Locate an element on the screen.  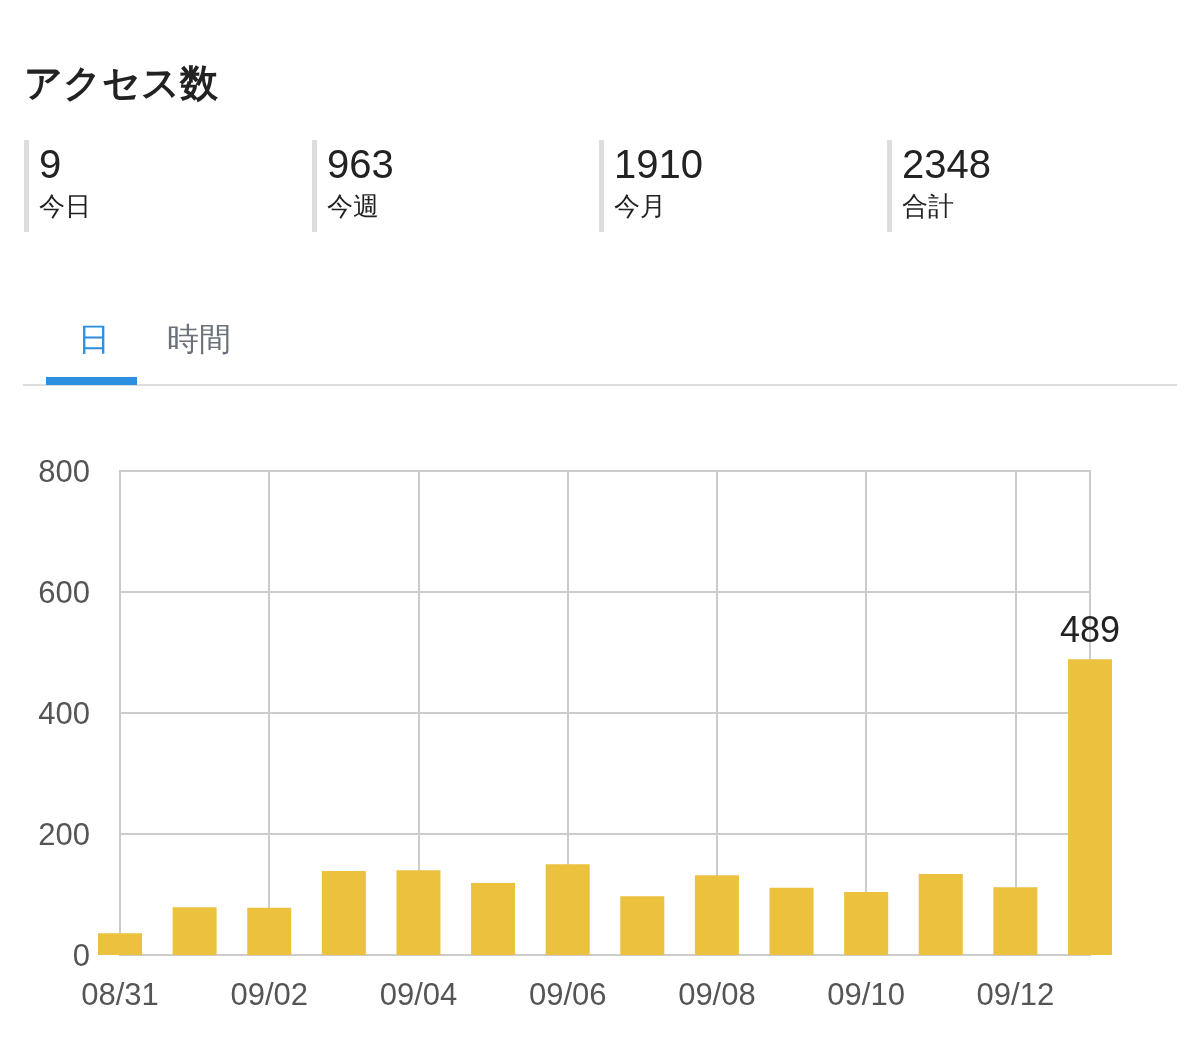
x-tick-label: 09/10 is located at coordinates (866, 994).